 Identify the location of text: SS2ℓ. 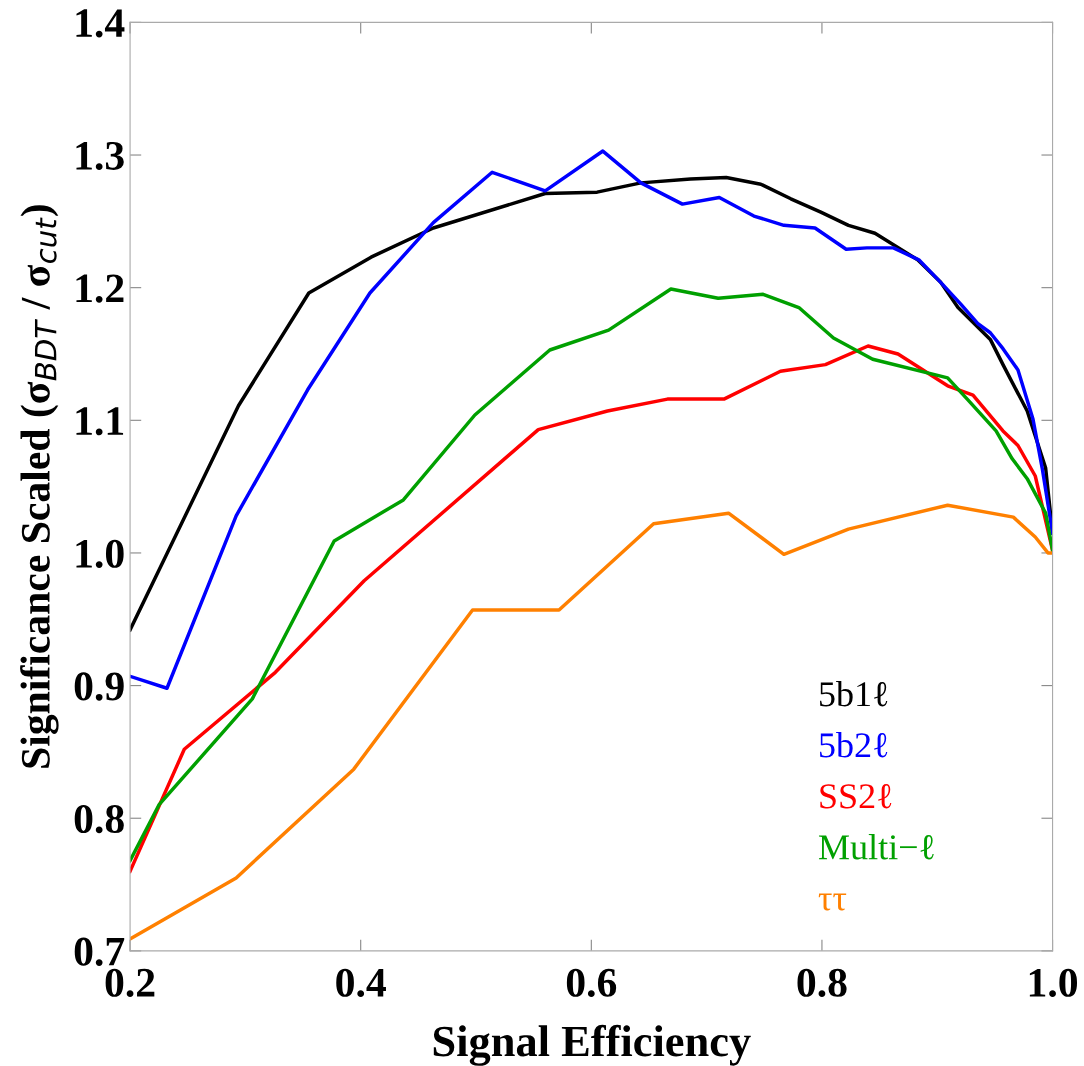
(856, 796).